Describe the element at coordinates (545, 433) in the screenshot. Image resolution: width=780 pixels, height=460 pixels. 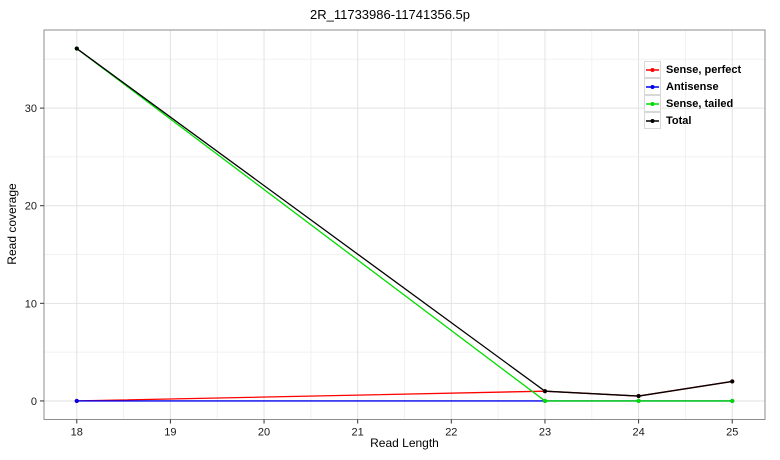
I see `x-tick-label: 23` at that location.